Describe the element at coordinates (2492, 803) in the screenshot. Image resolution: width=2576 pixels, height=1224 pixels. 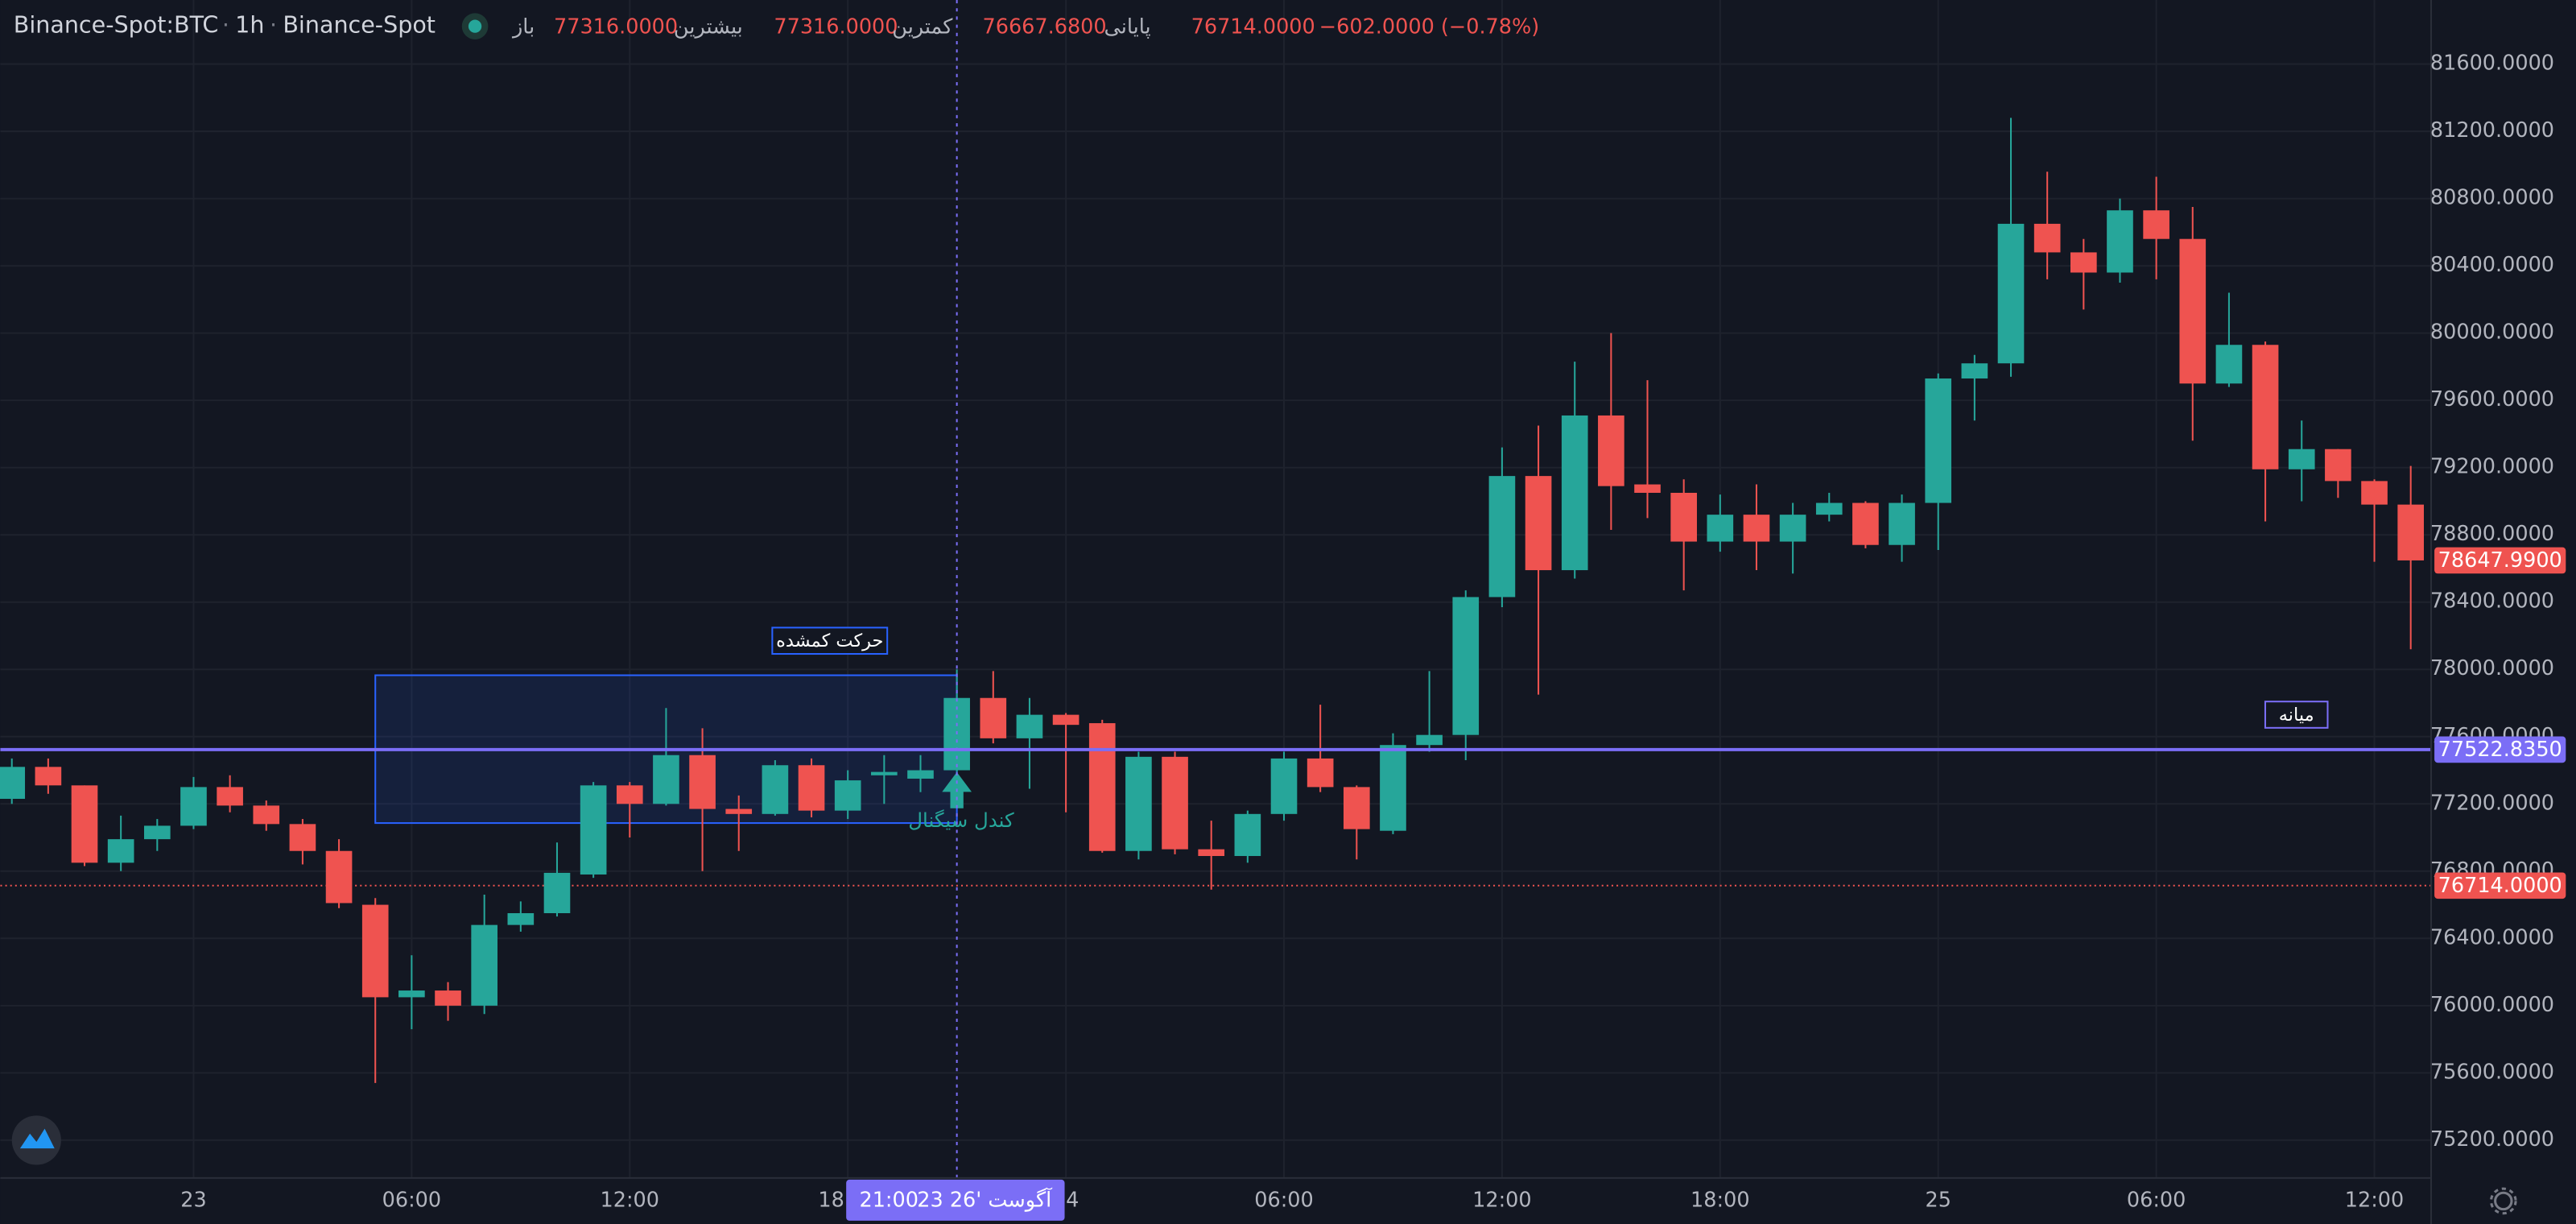
I see `y-tick-label: 77200.0000` at that location.